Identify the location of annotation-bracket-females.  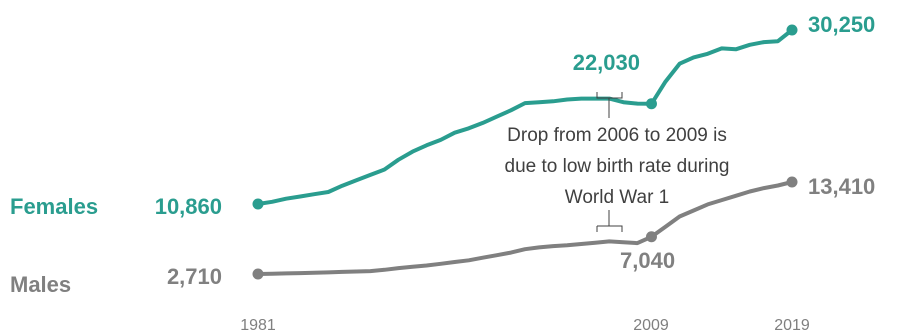
(609, 105).